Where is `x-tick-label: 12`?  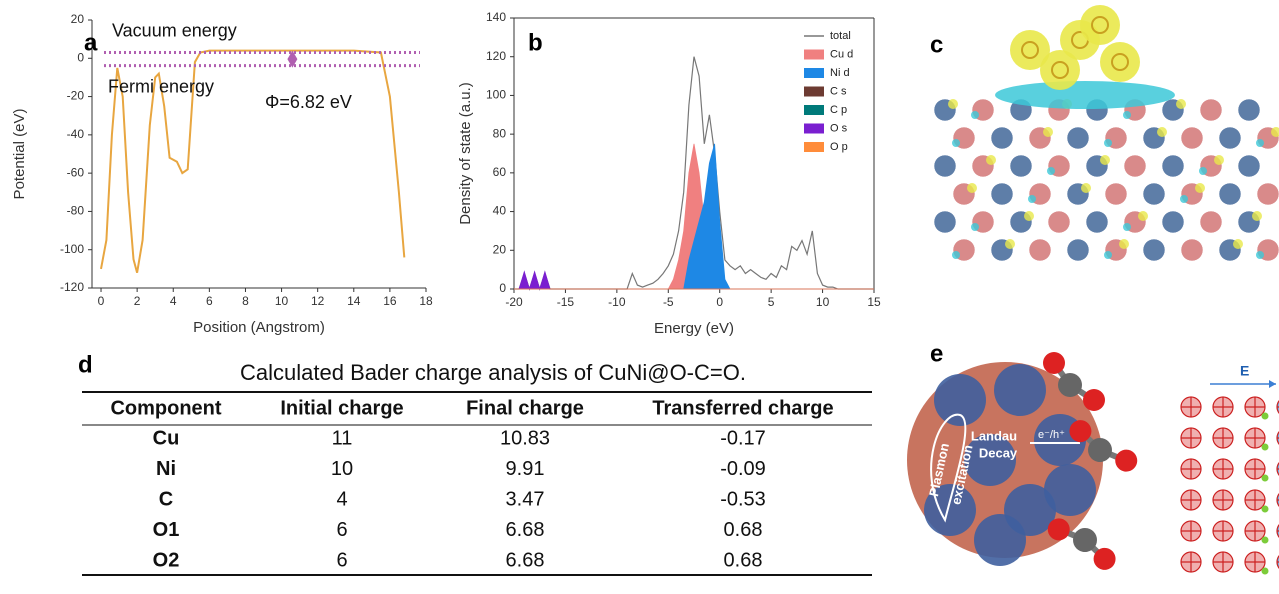
x-tick-label: 12 is located at coordinates (318, 301).